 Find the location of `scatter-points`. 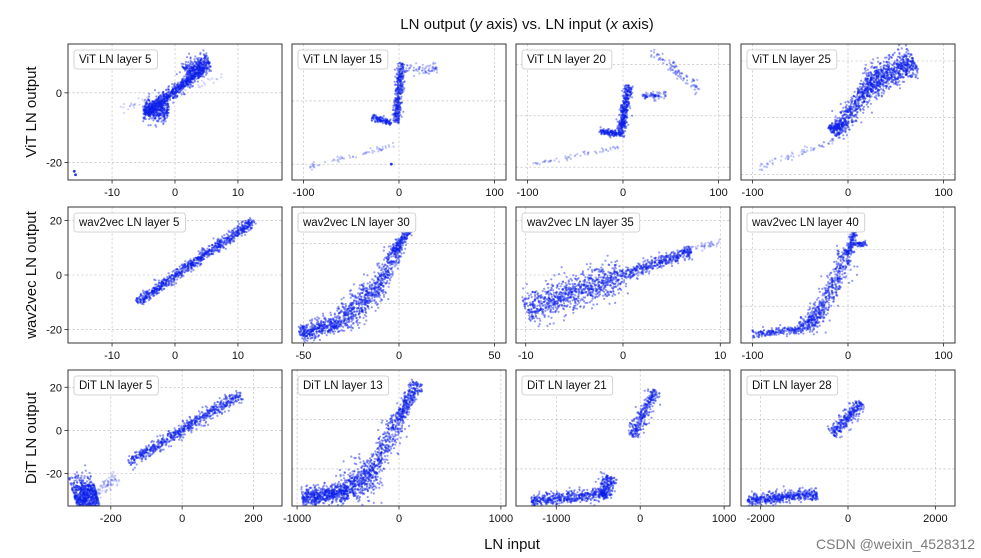

scatter-points is located at coordinates (195, 261).